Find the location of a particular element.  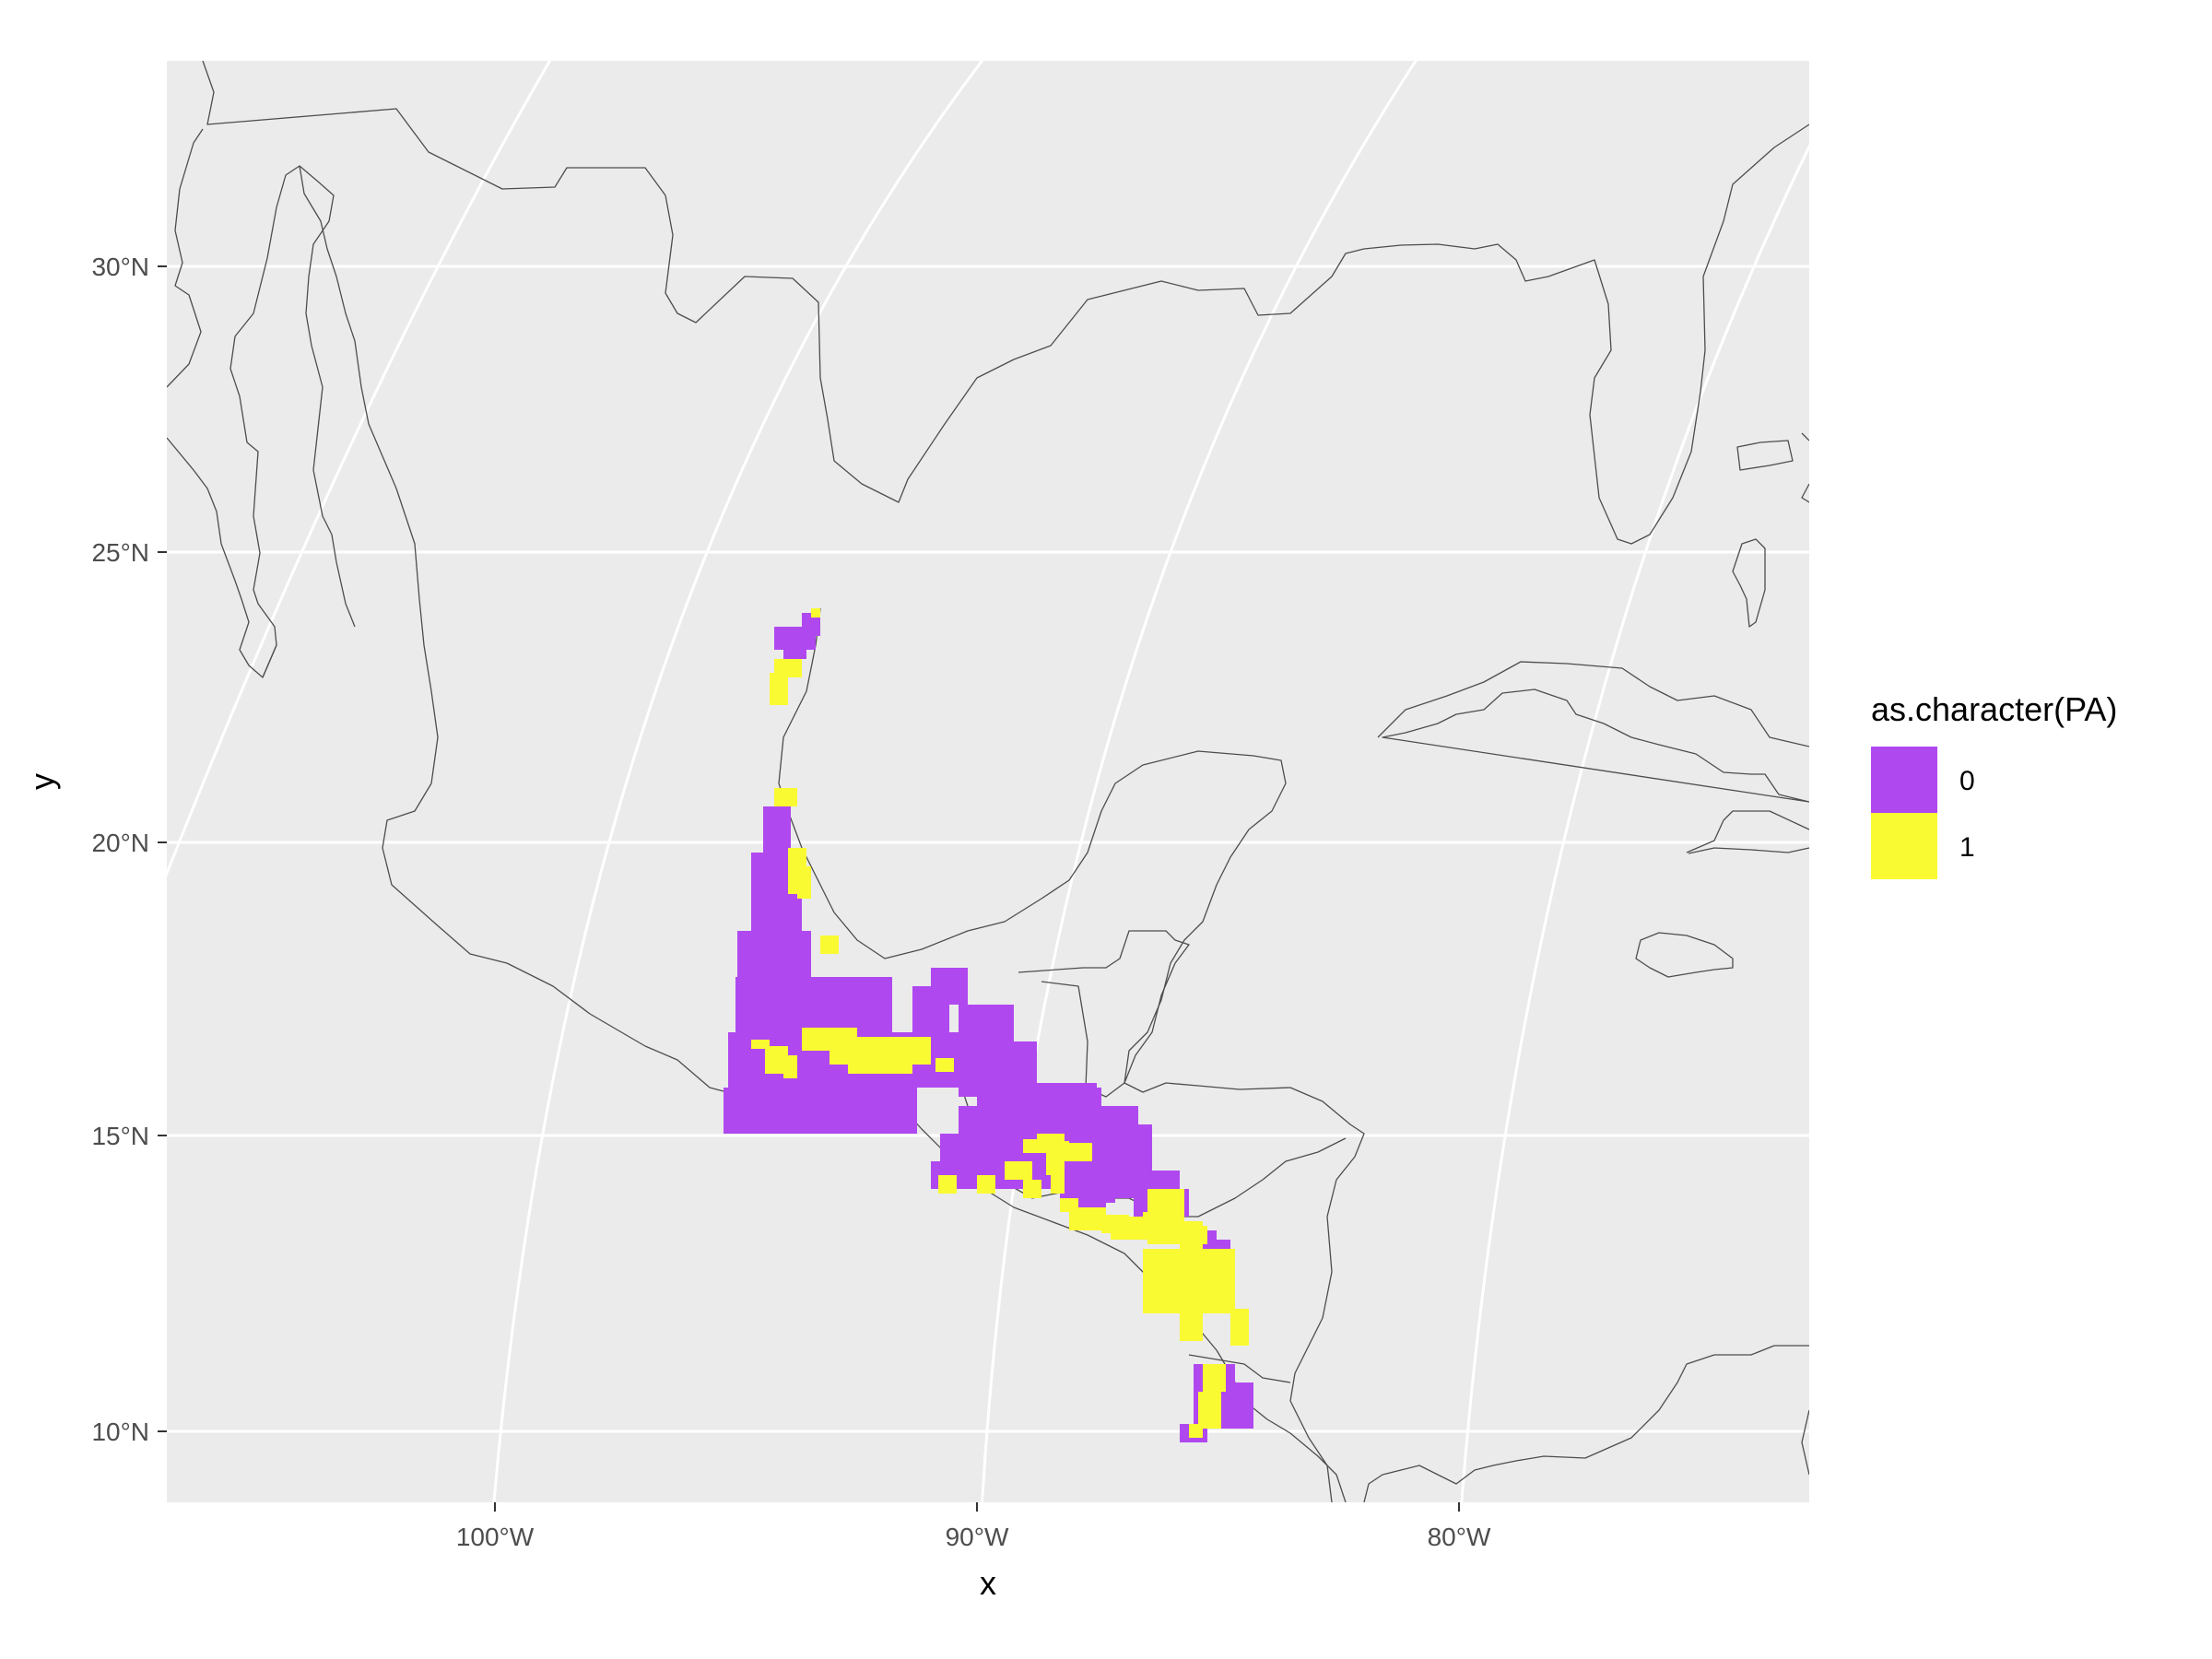

y-tick-label: 20°N is located at coordinates (120, 843).